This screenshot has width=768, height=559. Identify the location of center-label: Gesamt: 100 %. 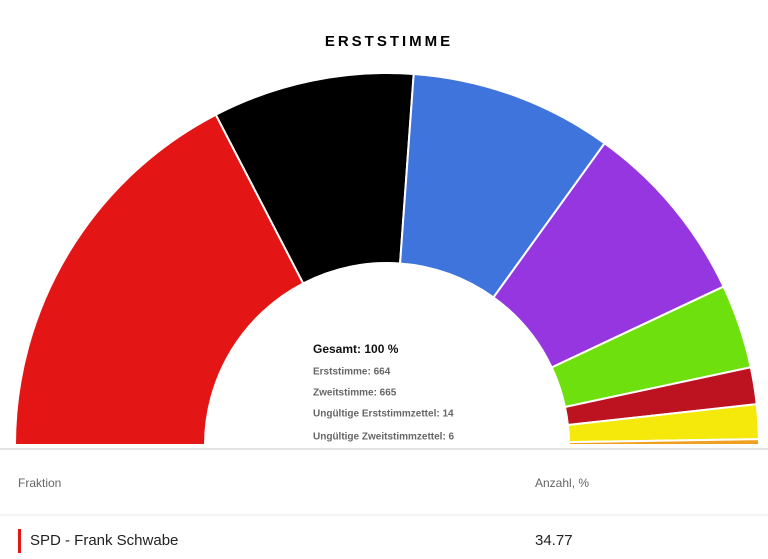
(356, 349).